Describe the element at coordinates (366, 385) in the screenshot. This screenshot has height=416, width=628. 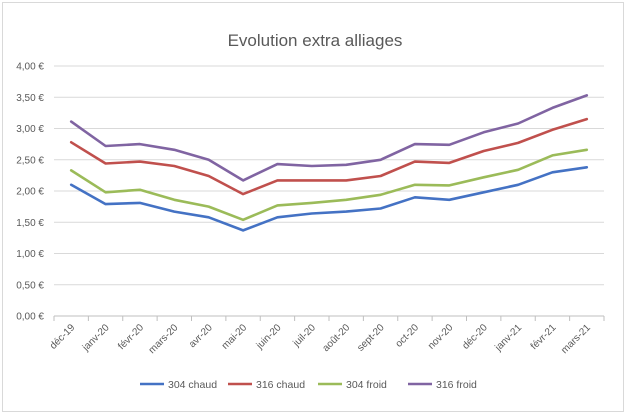
I see `legend-label: 304 froid` at that location.